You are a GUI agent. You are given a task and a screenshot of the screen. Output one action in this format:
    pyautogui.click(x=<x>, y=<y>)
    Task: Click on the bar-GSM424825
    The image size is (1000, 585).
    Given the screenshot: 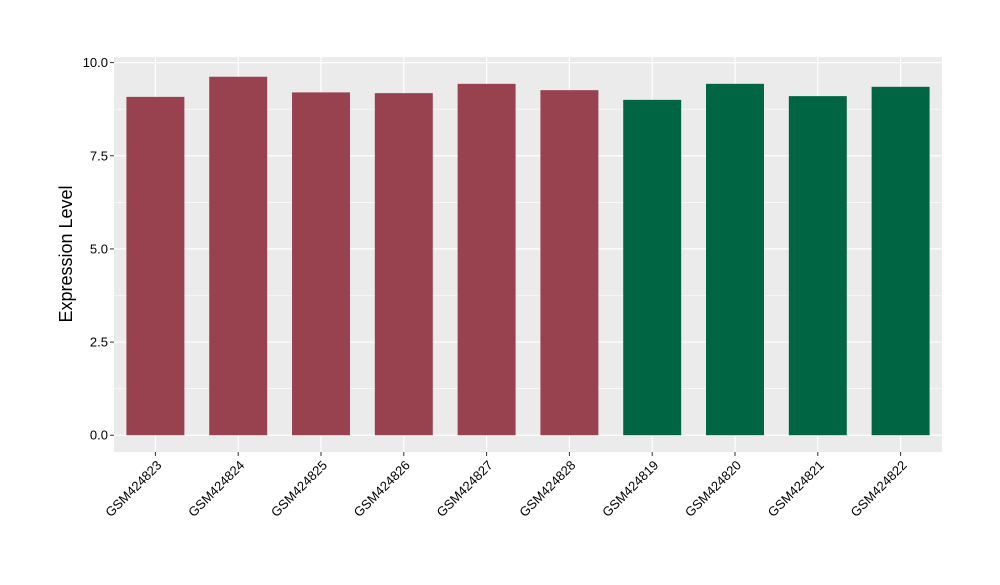 What is the action you would take?
    pyautogui.click(x=321, y=264)
    